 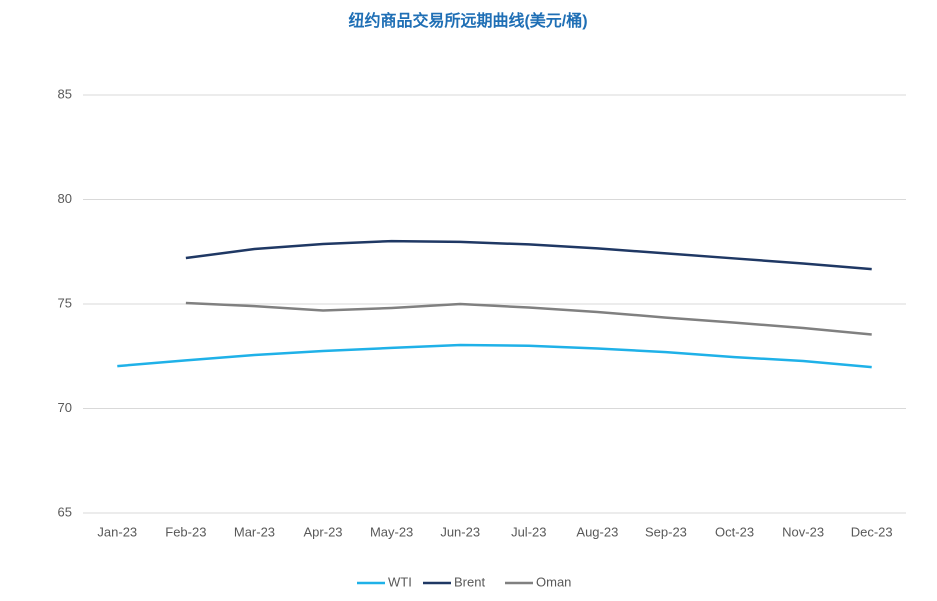 What do you see at coordinates (469, 581) in the screenshot?
I see `legend-label: Brent` at bounding box center [469, 581].